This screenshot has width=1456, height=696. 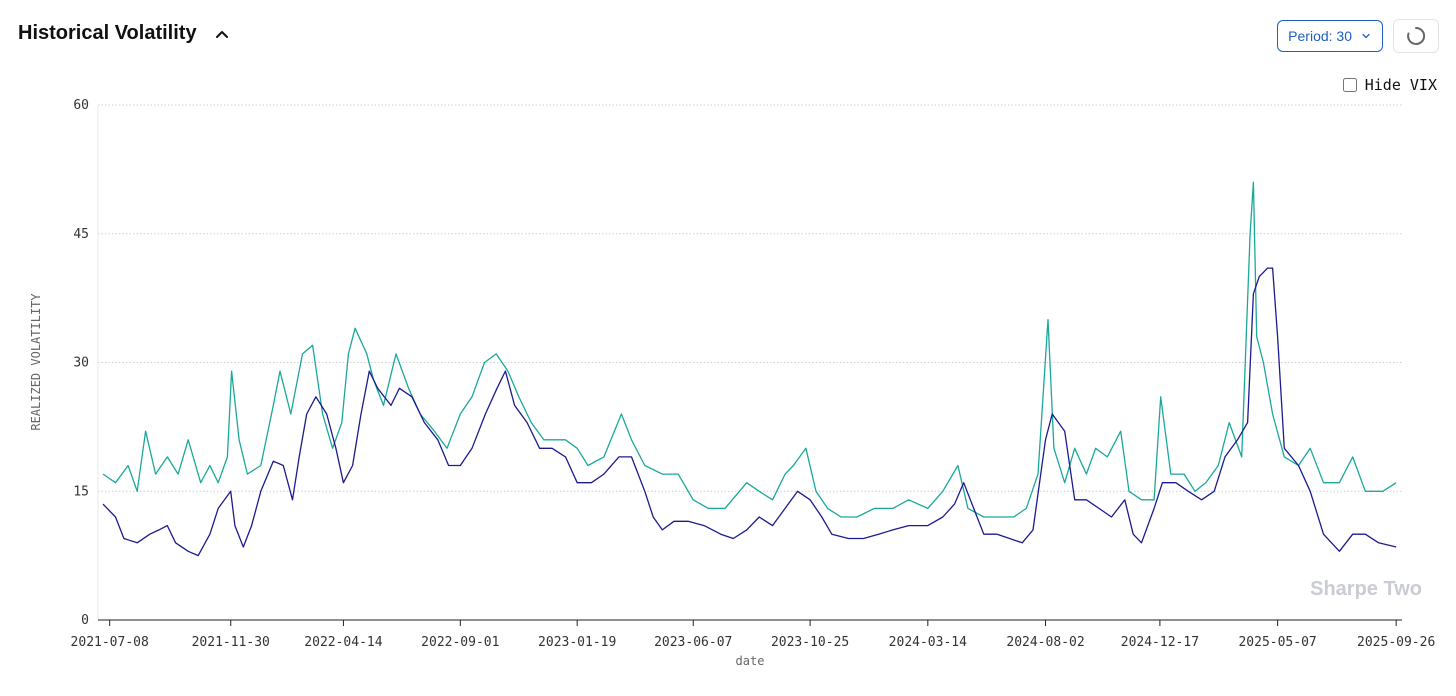 I want to click on x-tick-label: 2023-01-19, so click(x=577, y=642).